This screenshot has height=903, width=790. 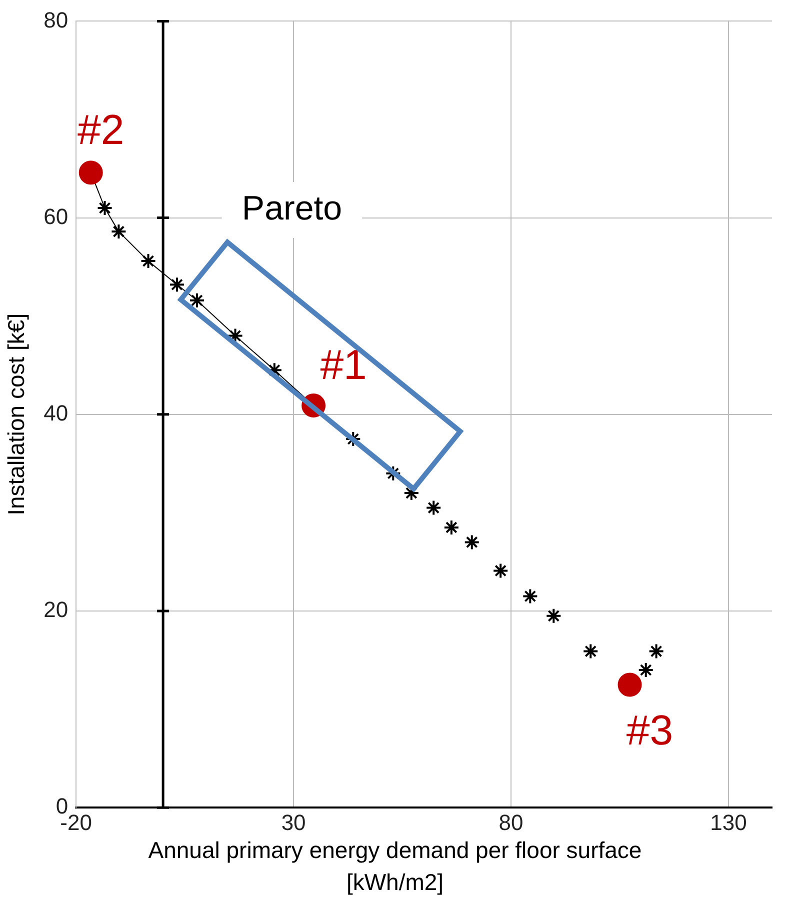 What do you see at coordinates (511, 822) in the screenshot?
I see `x-tick-label: 80` at bounding box center [511, 822].